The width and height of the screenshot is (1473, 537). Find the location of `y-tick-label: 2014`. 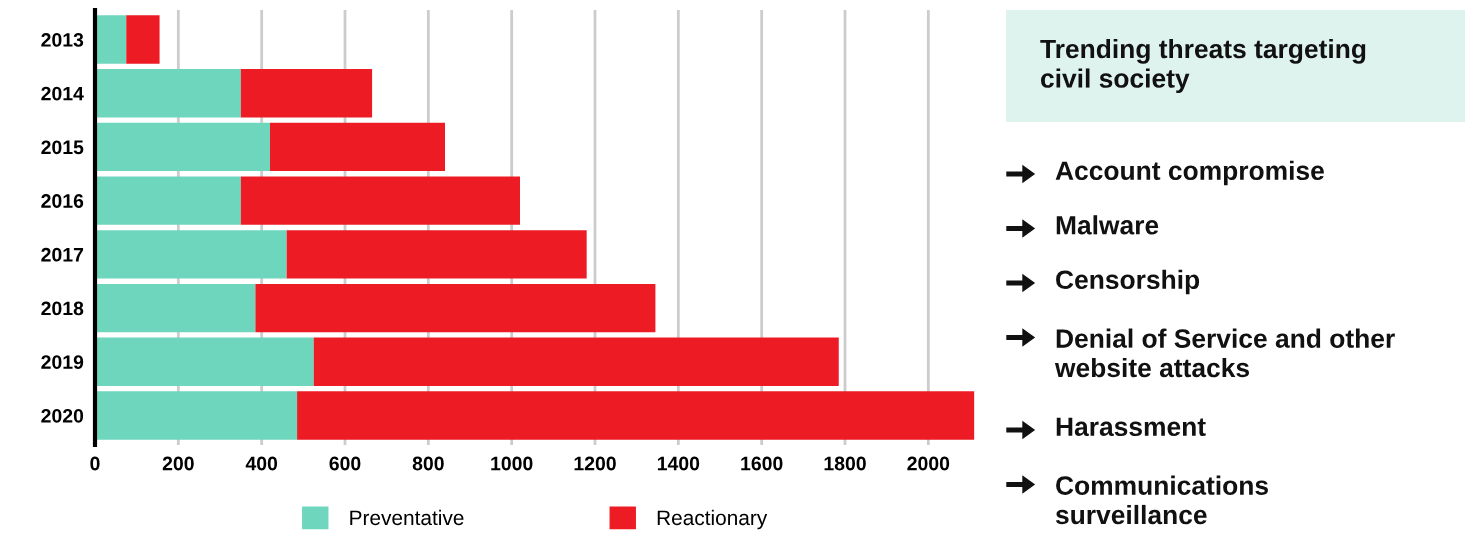

y-tick-label: 2014 is located at coordinates (62, 93).